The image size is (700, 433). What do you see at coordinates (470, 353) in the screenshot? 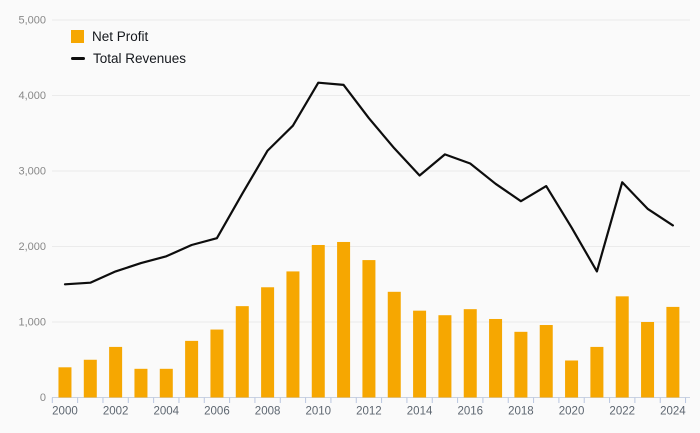
I see `bar-2016` at bounding box center [470, 353].